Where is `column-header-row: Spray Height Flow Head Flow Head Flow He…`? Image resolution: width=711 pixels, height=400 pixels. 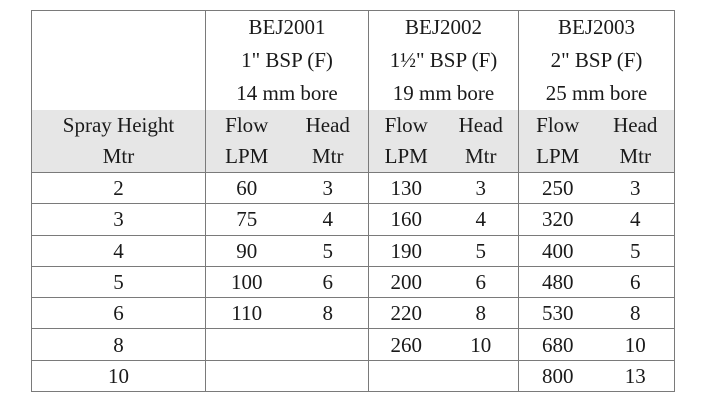
column-header-row: Spray Height Flow Head Flow Head Flow He… is located at coordinates (353, 125).